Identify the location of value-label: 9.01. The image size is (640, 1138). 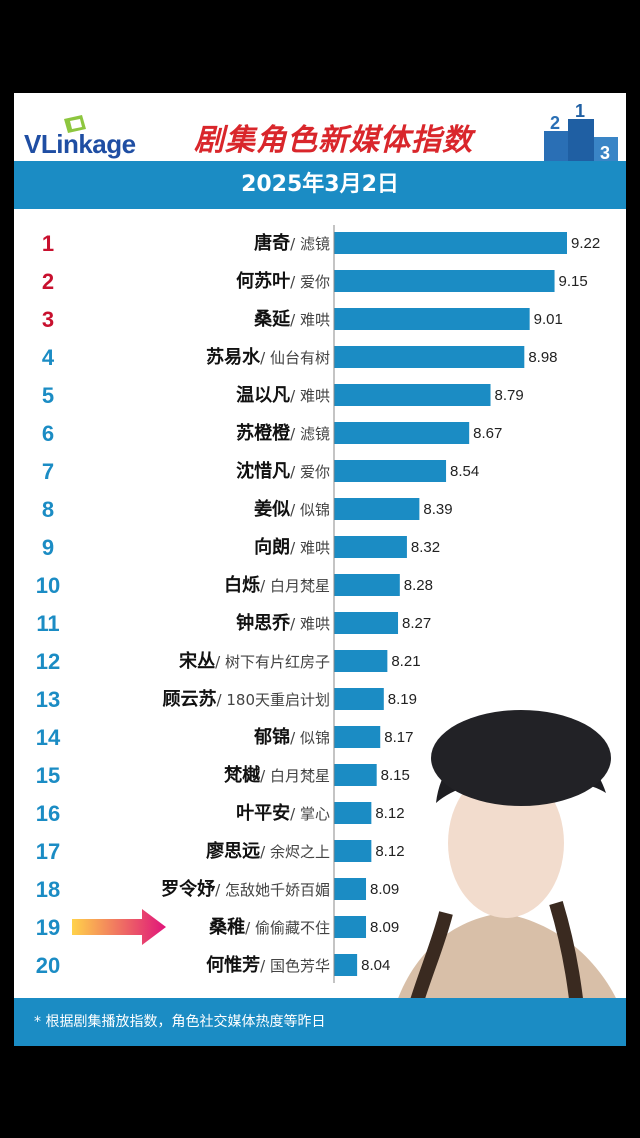
(548, 319).